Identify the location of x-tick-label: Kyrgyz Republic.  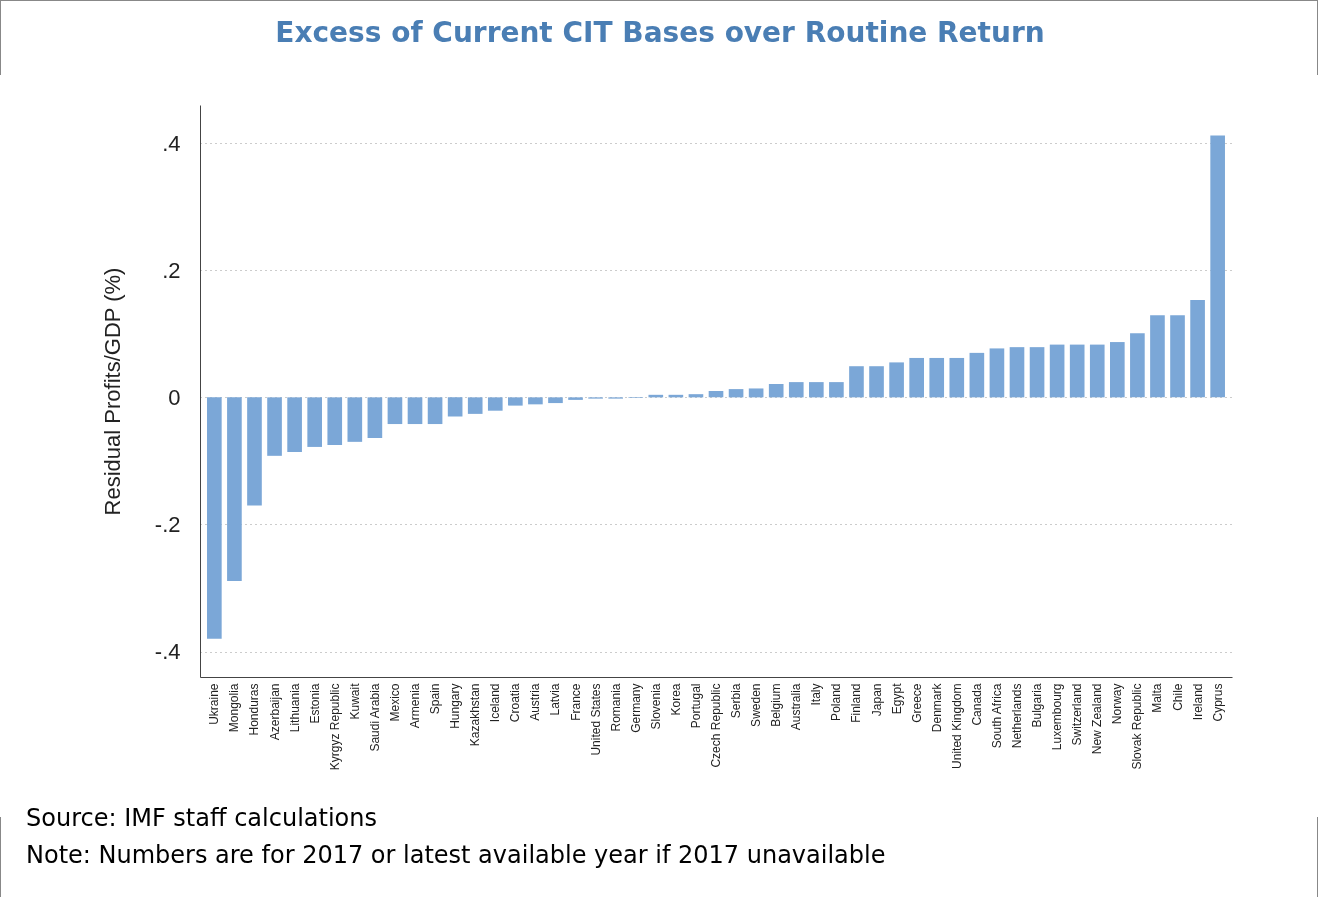
(334, 727).